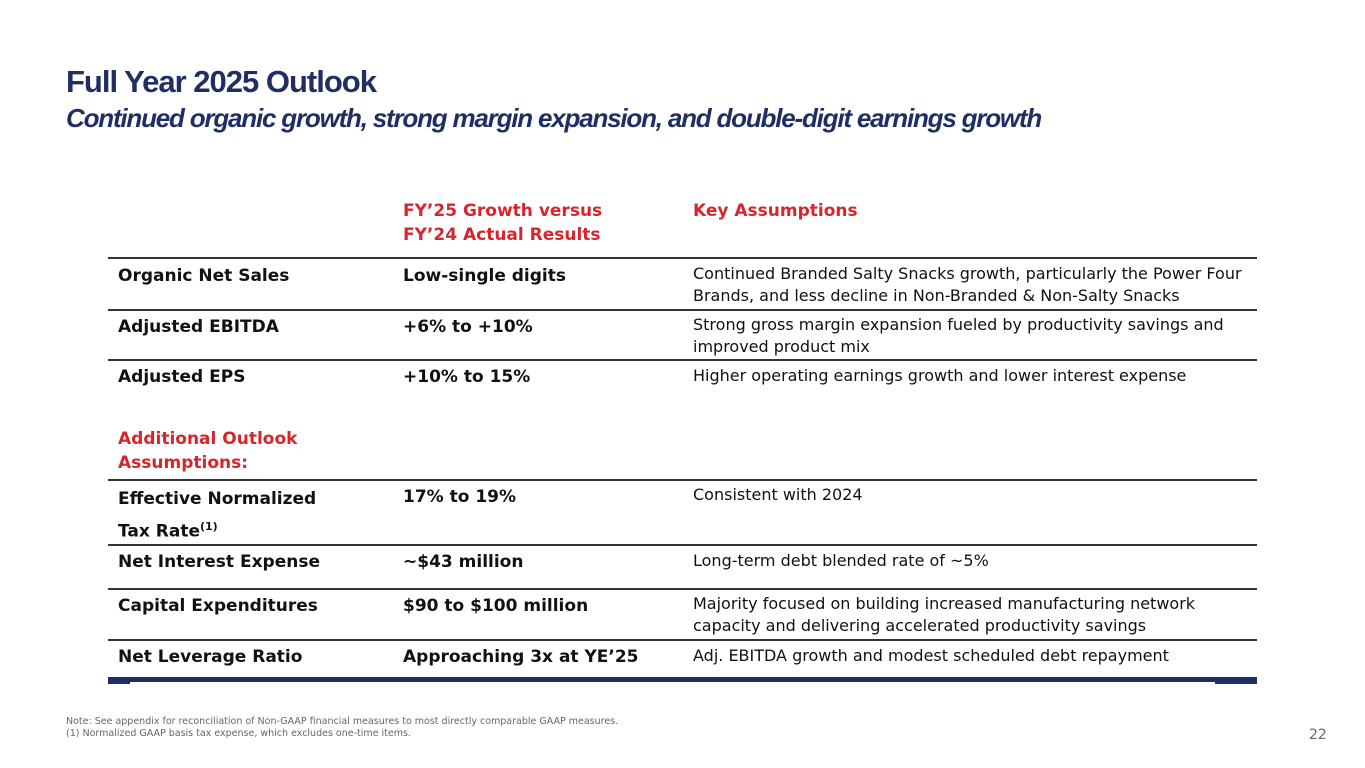  I want to click on header-line: Additional Outlook, so click(208, 439).